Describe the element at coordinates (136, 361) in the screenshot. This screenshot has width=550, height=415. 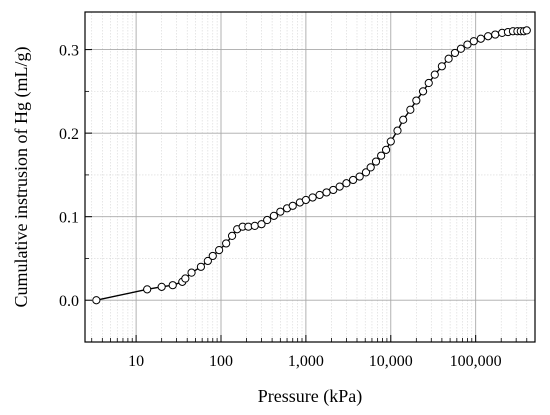
I see `x-tick-label: 10` at that location.